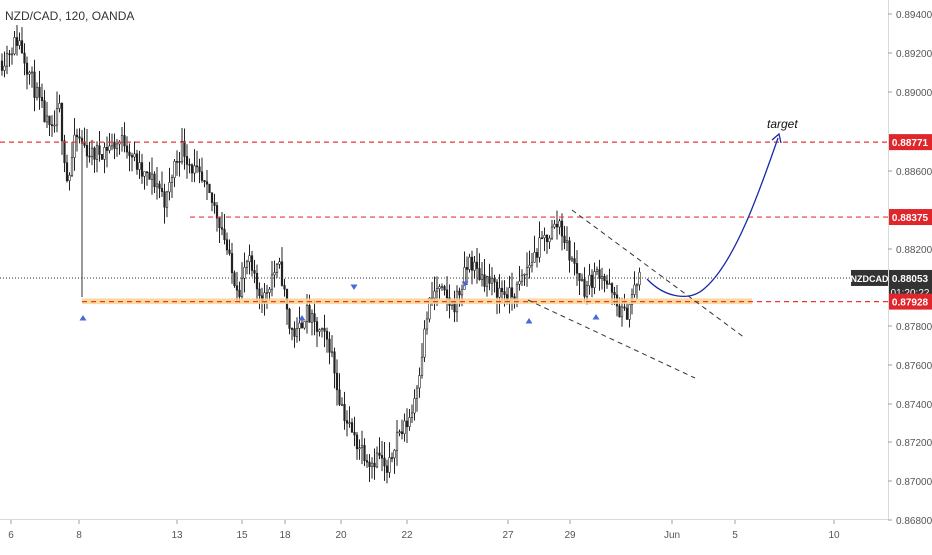 The image size is (932, 555). Describe the element at coordinates (910, 302) in the screenshot. I see `price-label-support-line: 0.87928` at that location.